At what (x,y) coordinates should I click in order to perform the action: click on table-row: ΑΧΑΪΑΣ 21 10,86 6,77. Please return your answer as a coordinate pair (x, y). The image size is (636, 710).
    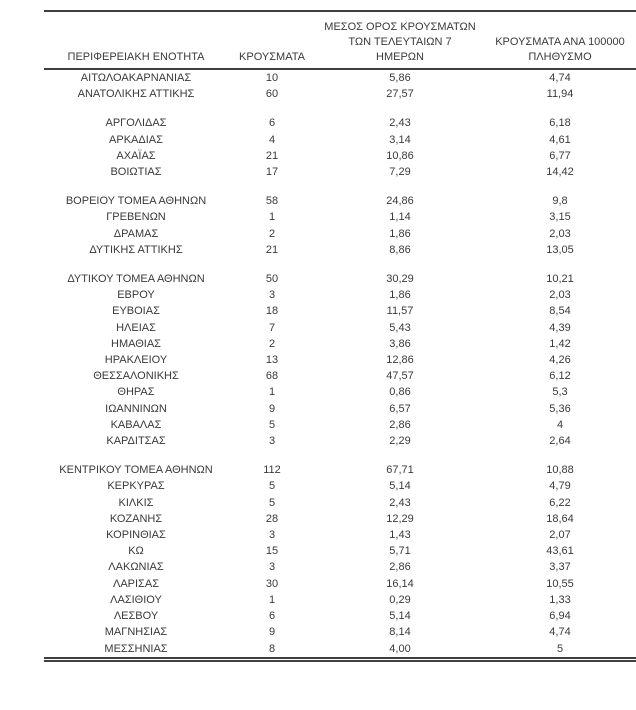
    Looking at the image, I should click on (340, 156).